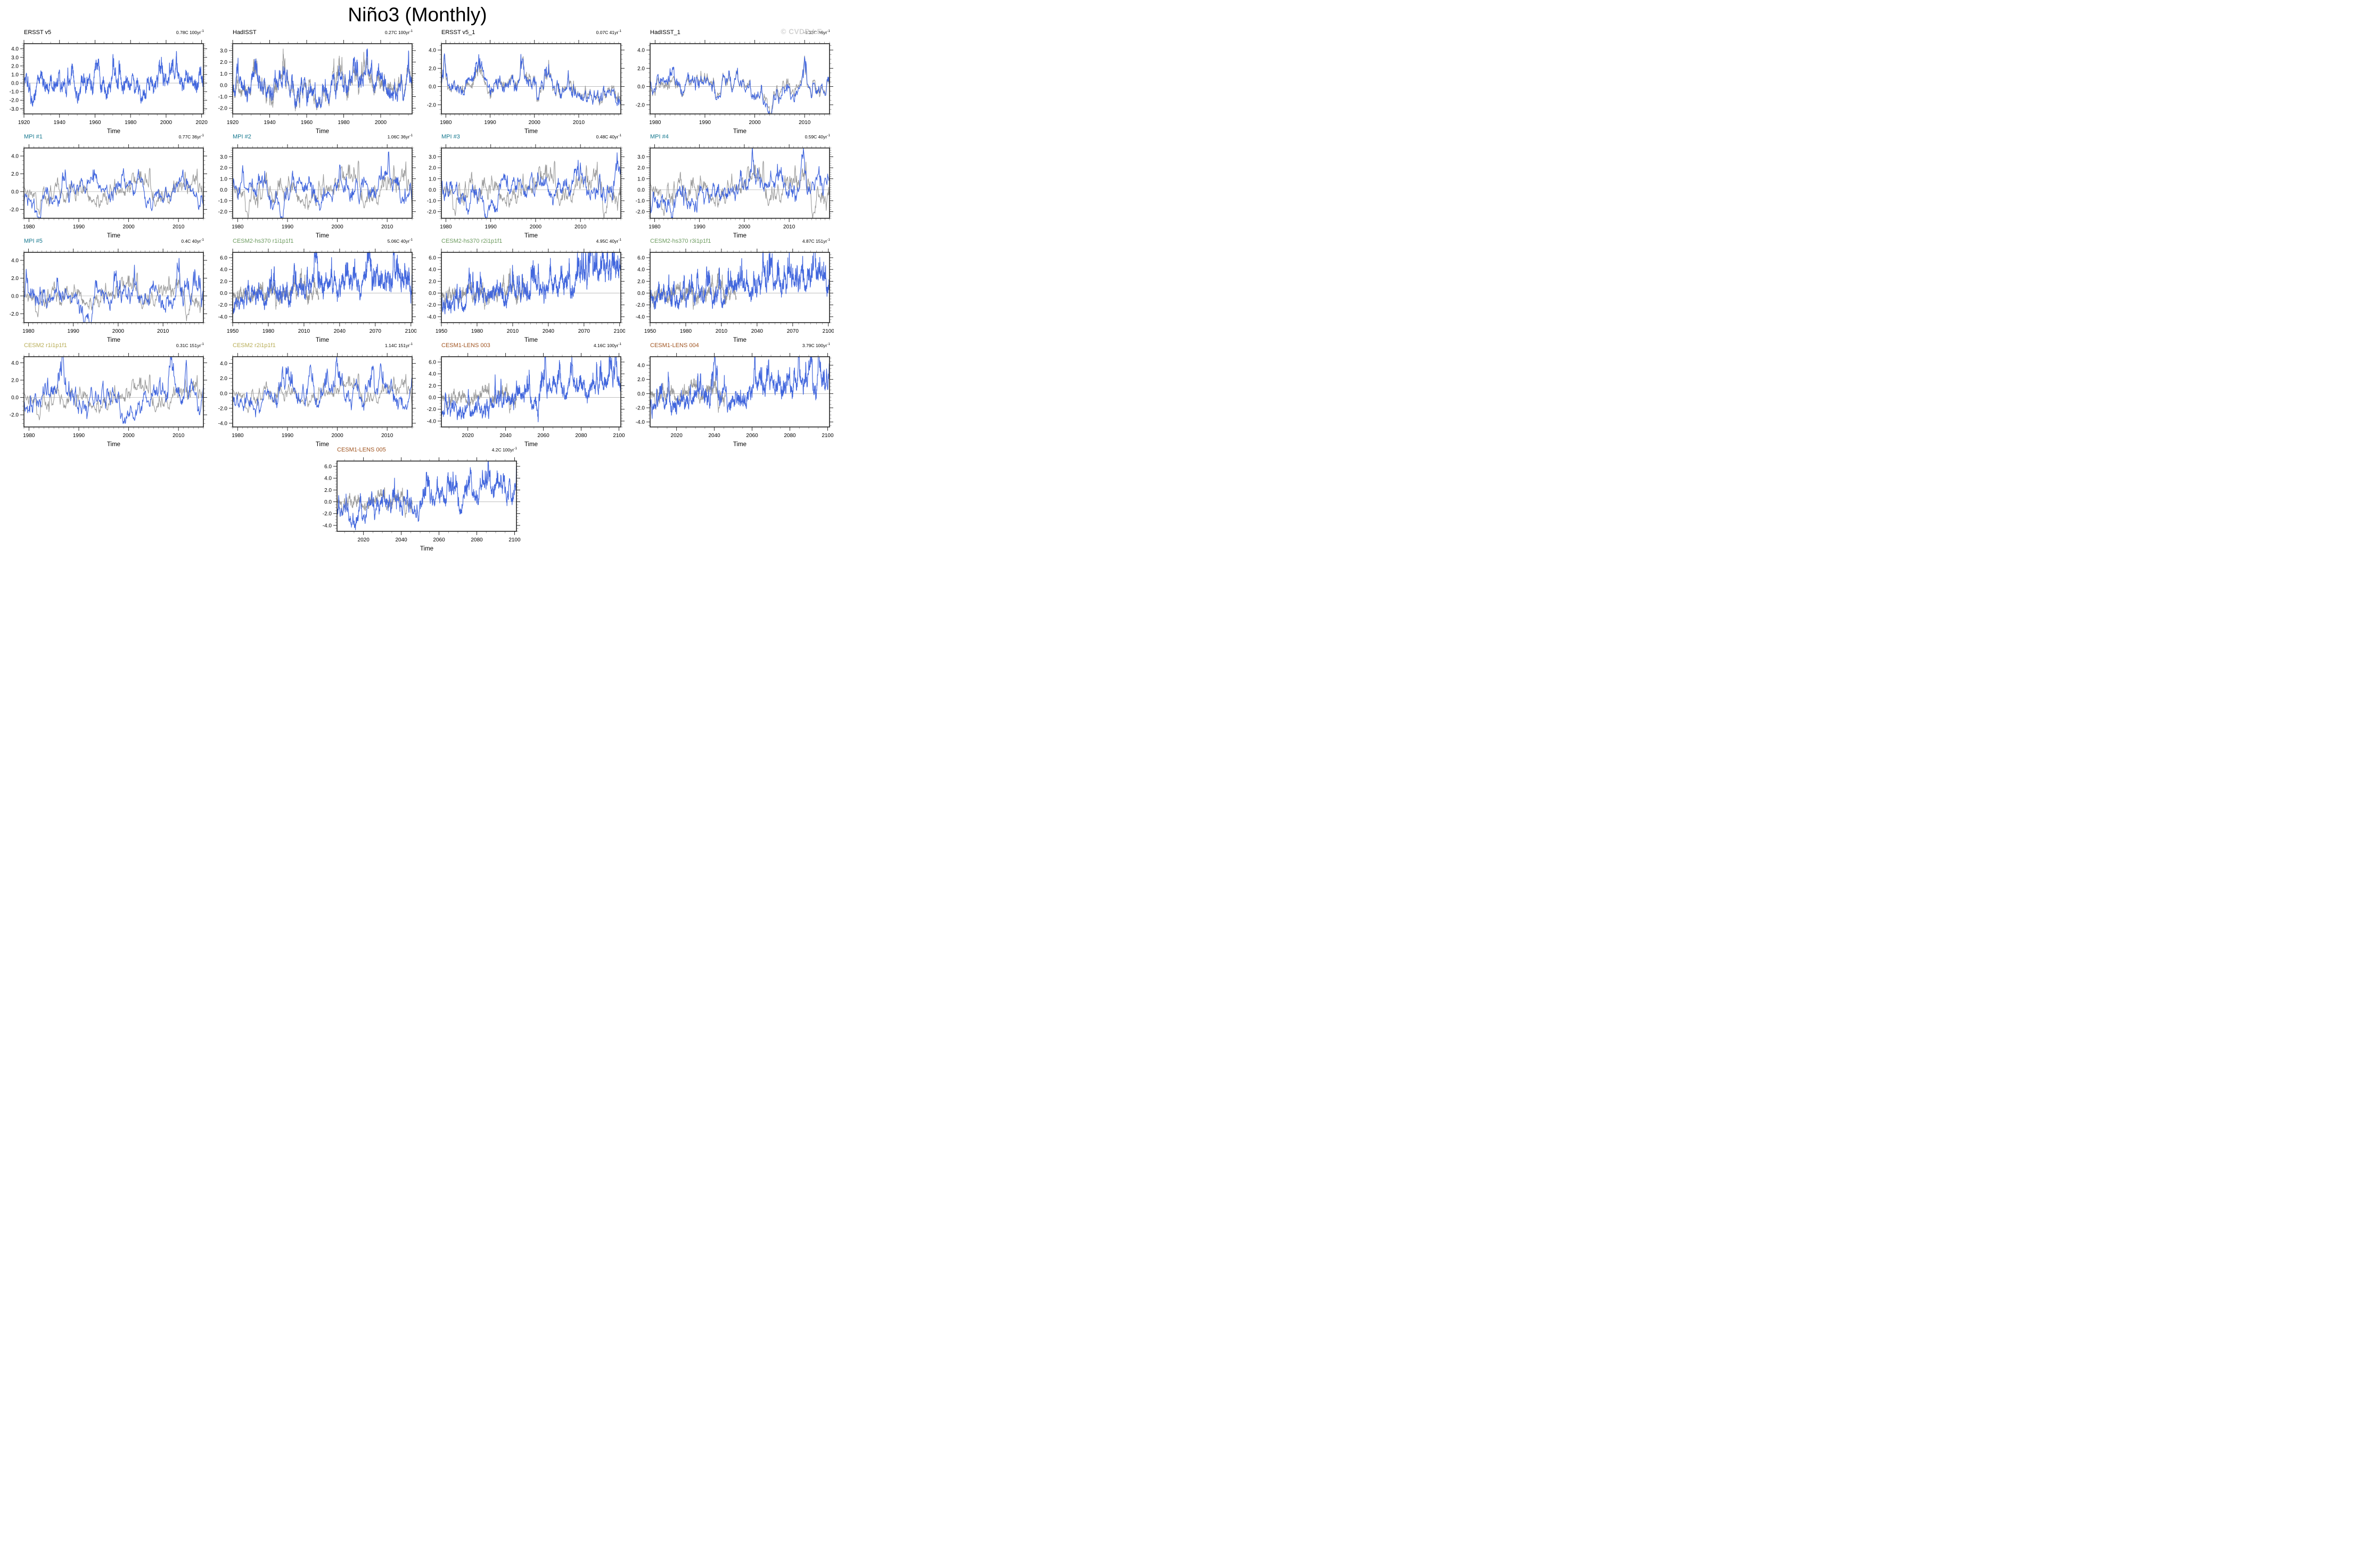  What do you see at coordinates (323, 33) in the screenshot?
I see `panel-header: HadISST 0.27C 100yr-1` at bounding box center [323, 33].